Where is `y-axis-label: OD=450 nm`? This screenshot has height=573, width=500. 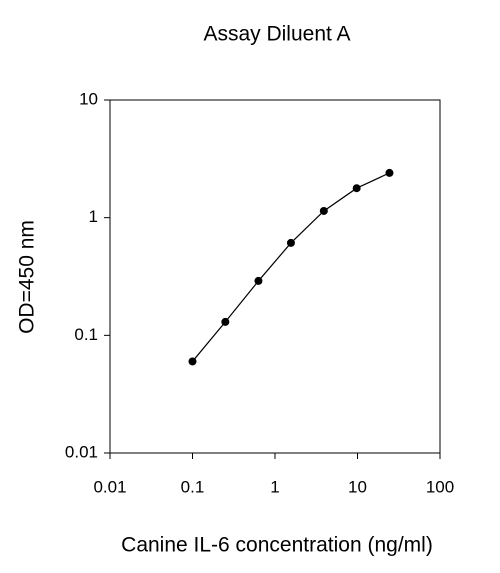
y-axis-label: OD=450 nm is located at coordinates (27, 277).